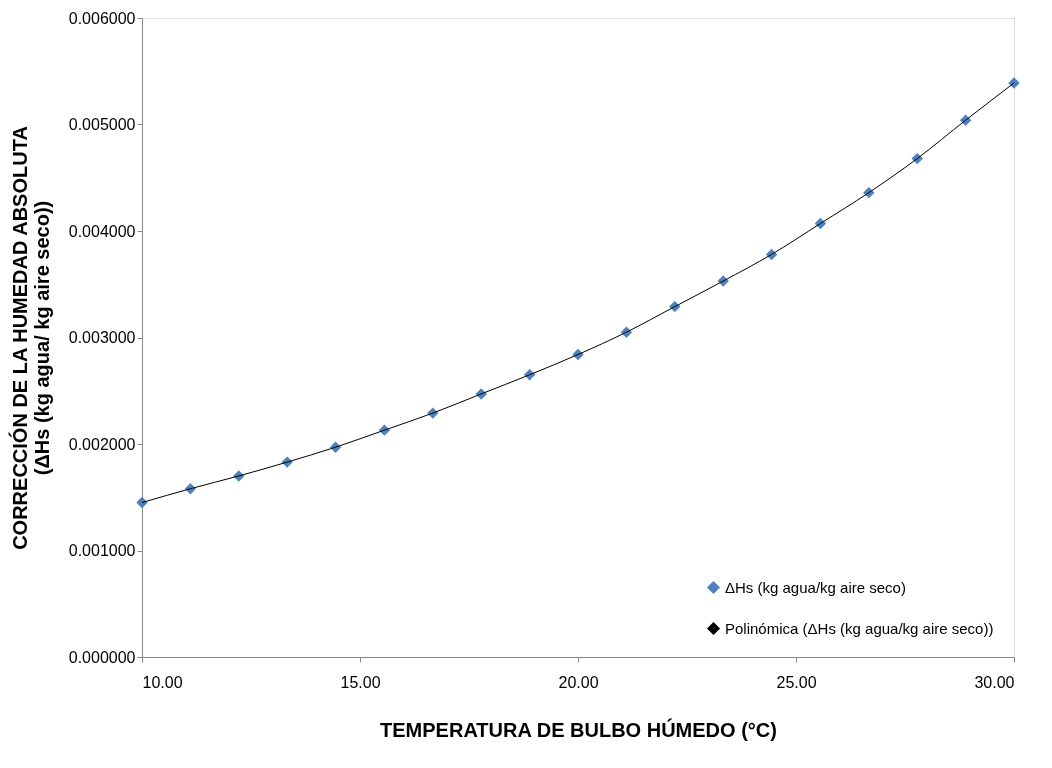  I want to click on x-tick-label: 20.00, so click(578, 682).